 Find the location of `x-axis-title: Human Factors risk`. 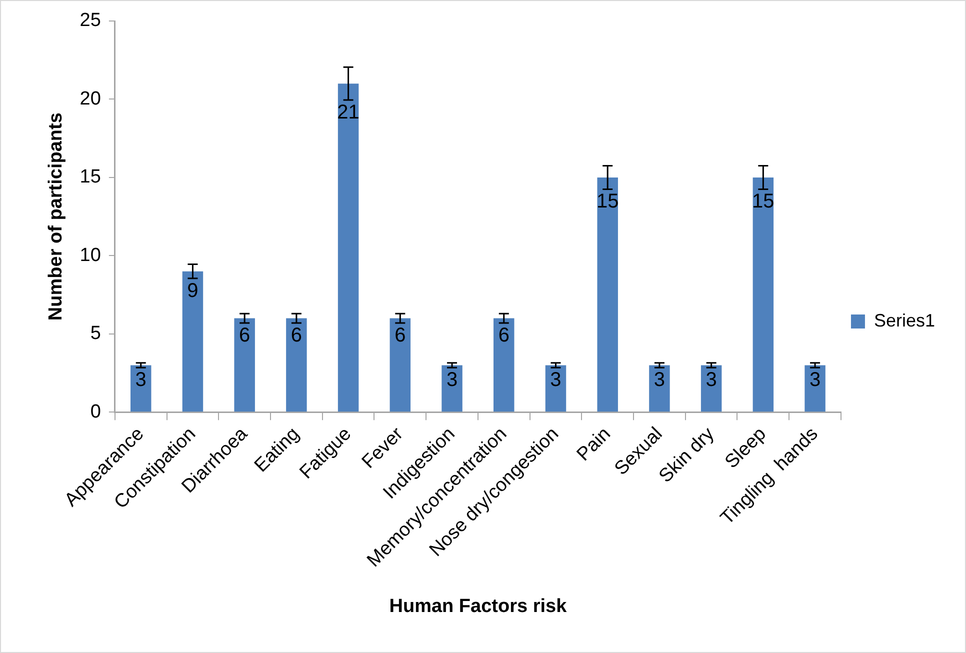

x-axis-title: Human Factors risk is located at coordinates (478, 606).